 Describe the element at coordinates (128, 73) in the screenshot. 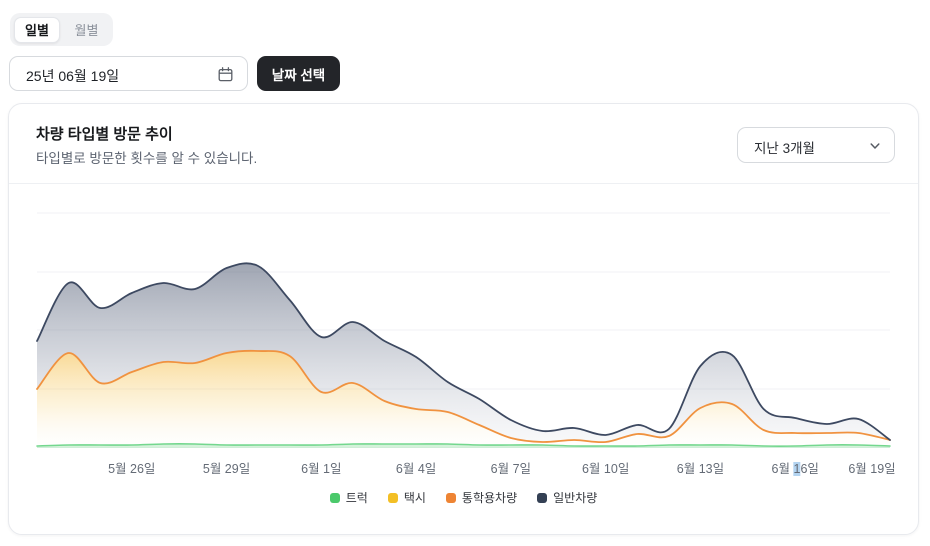

I see `date-input: 25년 06월 19일` at that location.